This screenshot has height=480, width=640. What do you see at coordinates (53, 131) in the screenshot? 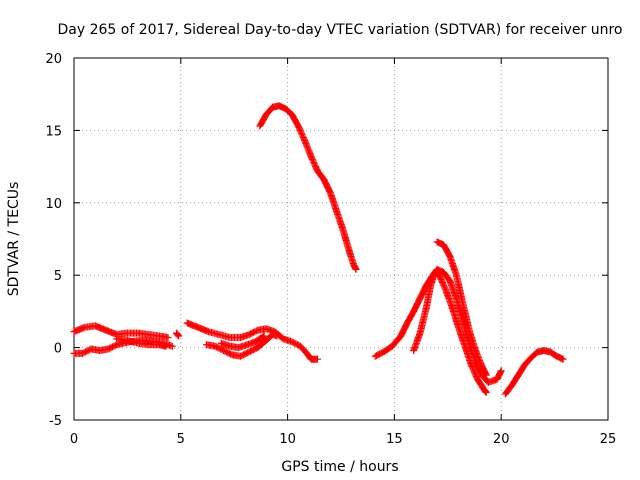
I see `y-tick-label: 15` at bounding box center [53, 131].